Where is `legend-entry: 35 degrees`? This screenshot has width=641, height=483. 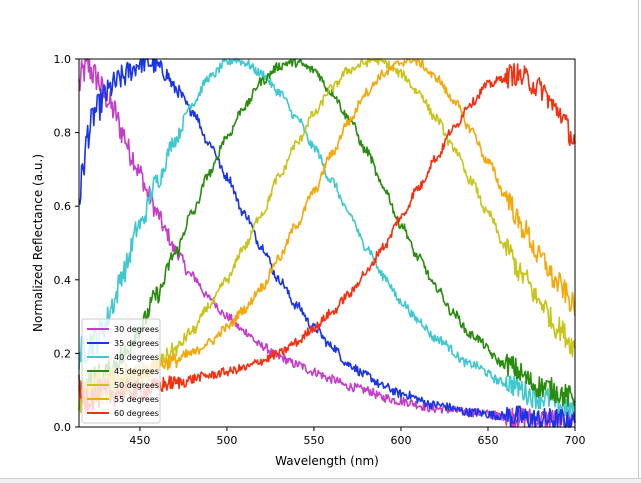
legend-entry: 35 degrees is located at coordinates (136, 343).